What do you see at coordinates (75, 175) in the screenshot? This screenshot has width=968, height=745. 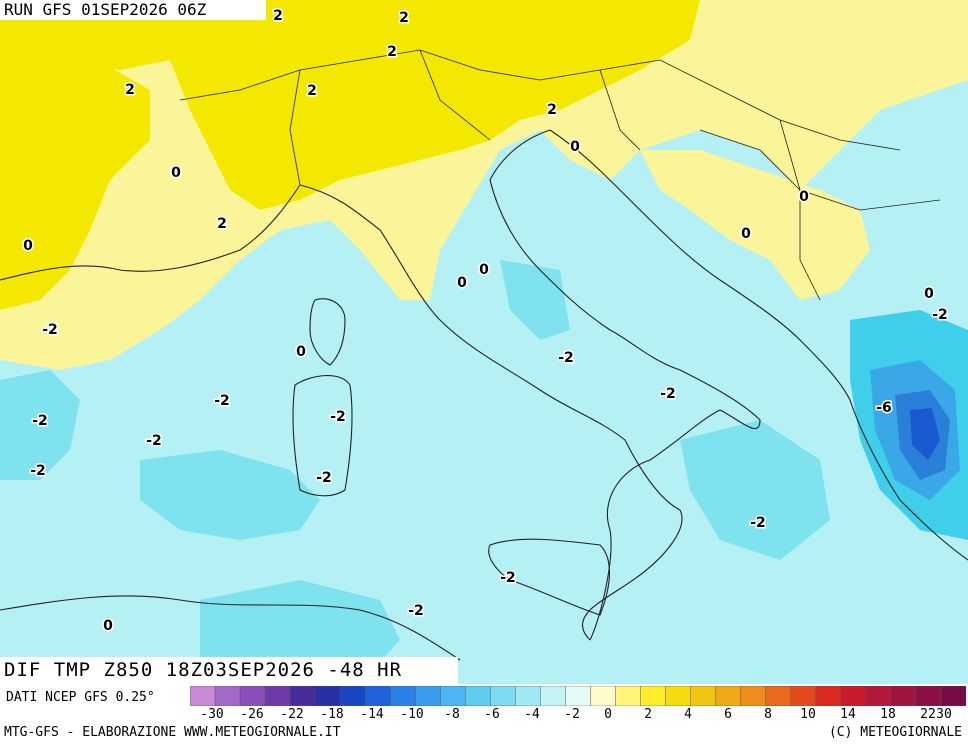 I see `warm-area-strong-west` at bounding box center [75, 175].